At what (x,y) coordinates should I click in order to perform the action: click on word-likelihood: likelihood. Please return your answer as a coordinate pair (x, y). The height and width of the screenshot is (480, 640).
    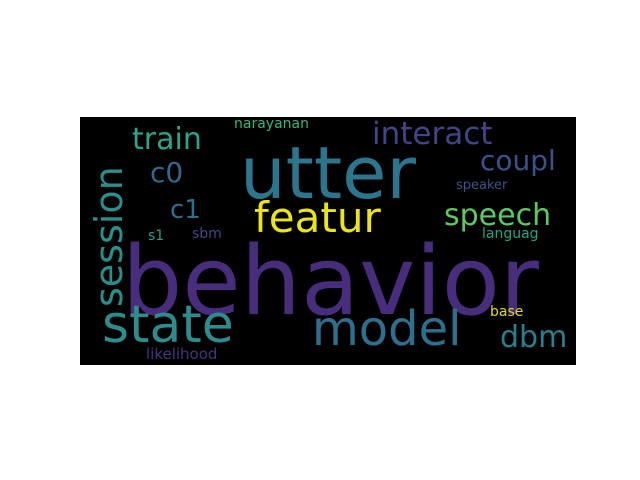
    Looking at the image, I should click on (182, 354).